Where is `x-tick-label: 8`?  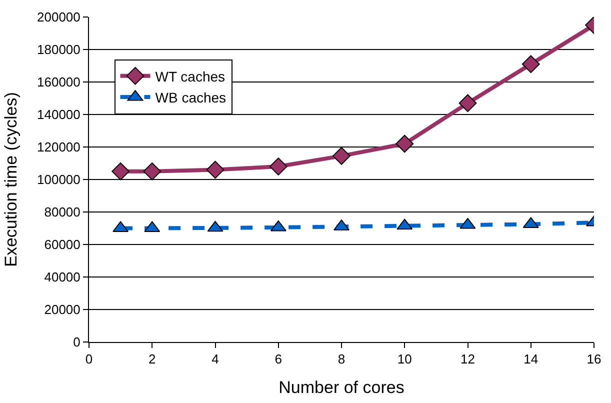
x-tick-label: 8 is located at coordinates (342, 359).